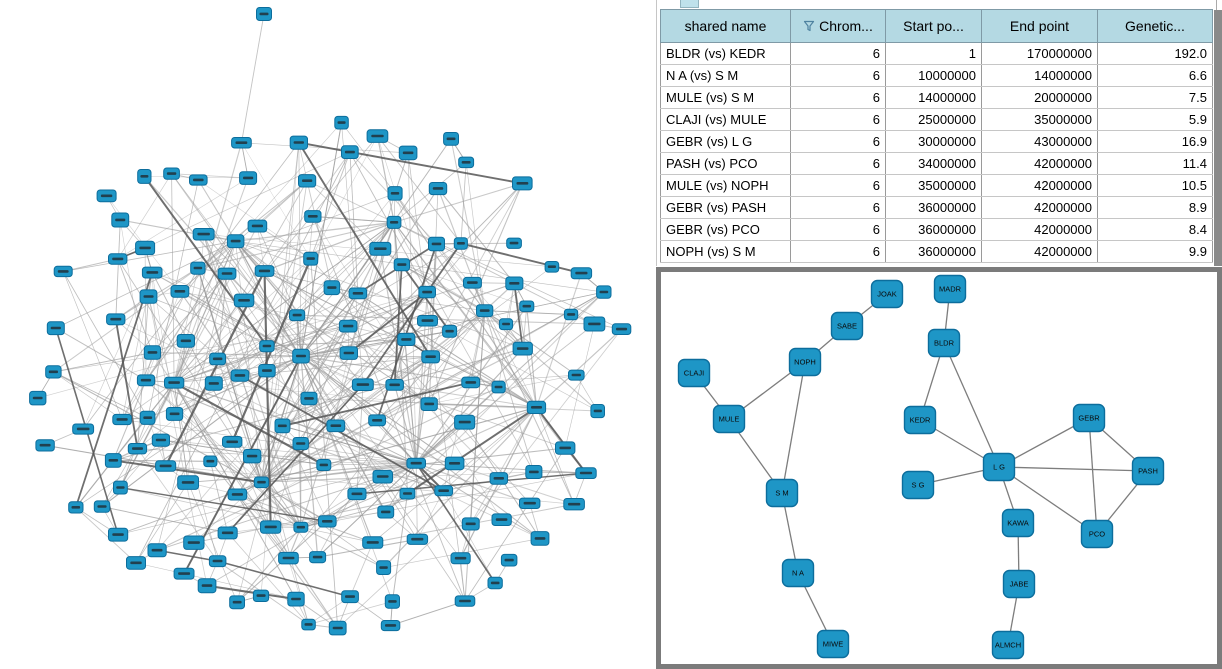  Describe the element at coordinates (936, 53) in the screenshot. I see `table-row: BLDR (vs) KEDR 6 1 170000000 192.0` at that location.